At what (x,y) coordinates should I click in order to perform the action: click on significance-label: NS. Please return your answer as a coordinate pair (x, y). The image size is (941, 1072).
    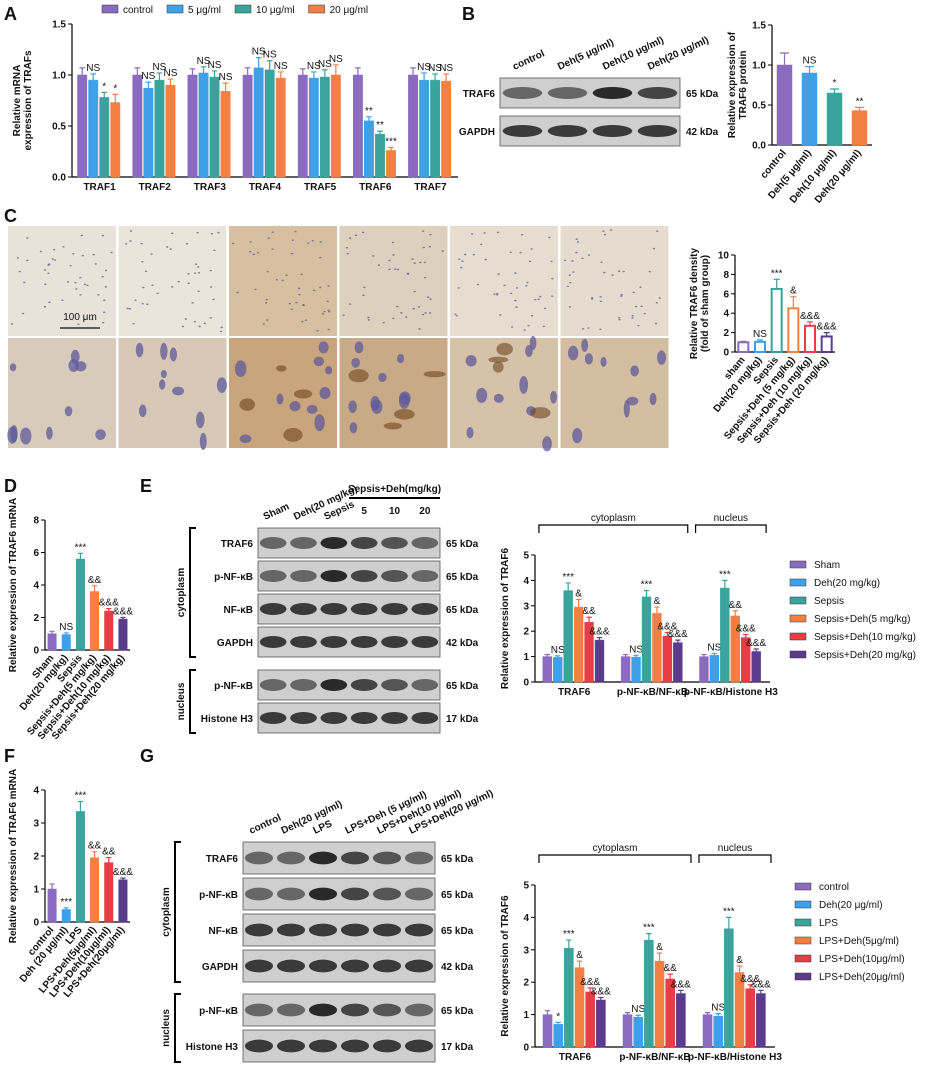
    Looking at the image, I should click on (325, 64).